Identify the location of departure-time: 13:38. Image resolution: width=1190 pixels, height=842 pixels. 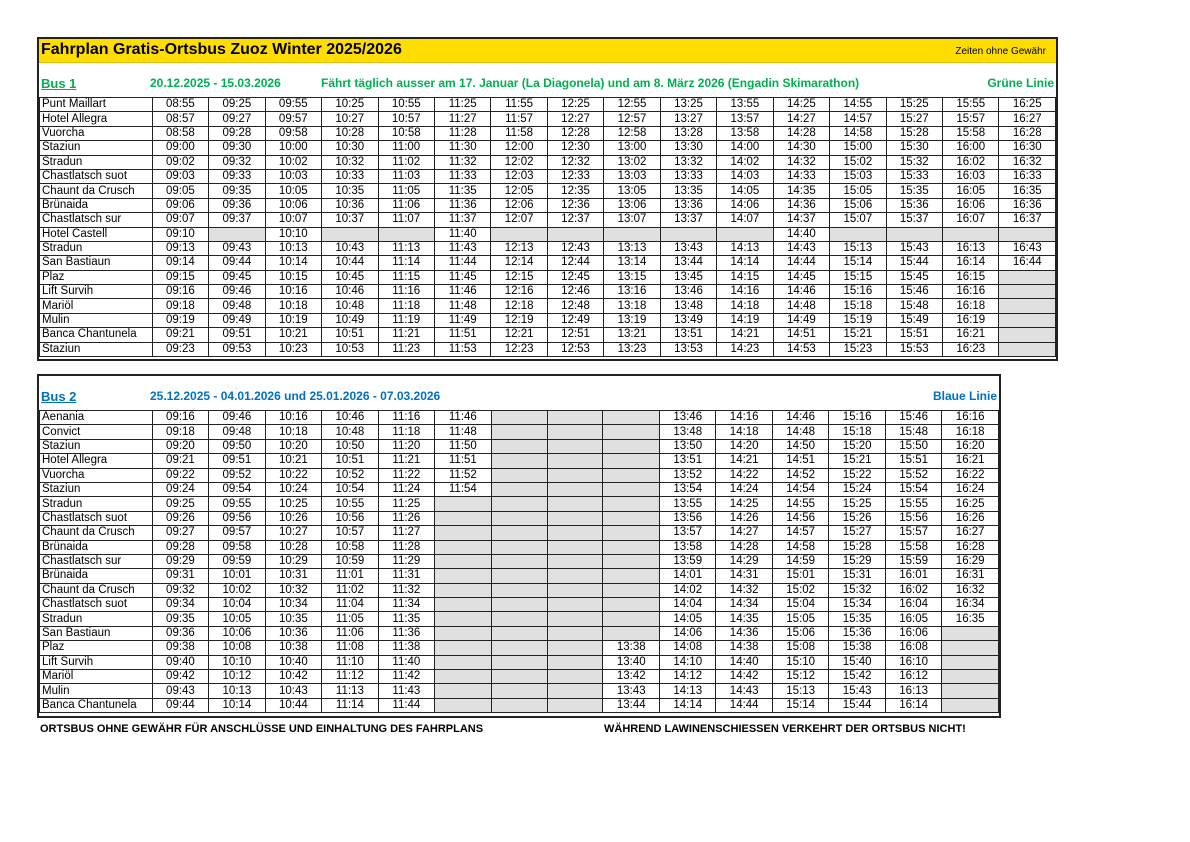
(631, 648).